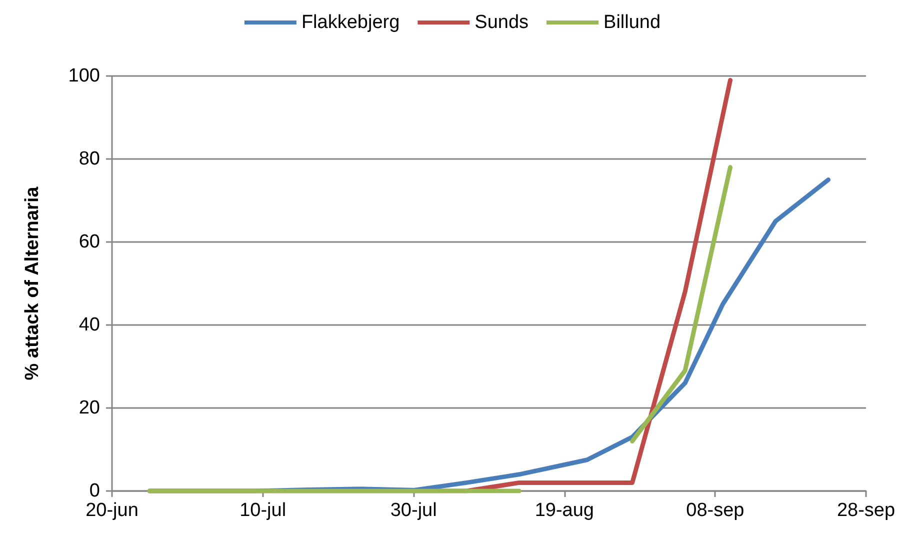 The width and height of the screenshot is (905, 539). I want to click on x-tick-label: 08-sep, so click(715, 510).